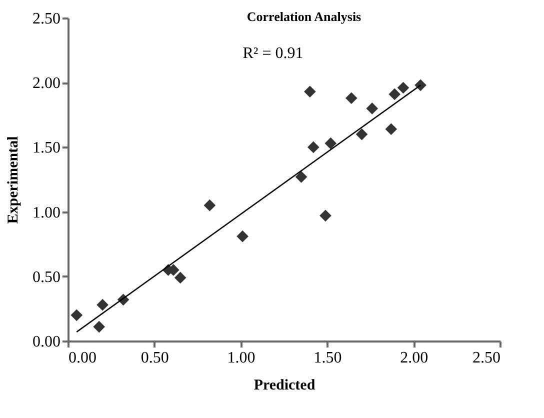 The image size is (544, 418). Describe the element at coordinates (46, 19) in the screenshot. I see `y-tick-label: 2.50` at that location.